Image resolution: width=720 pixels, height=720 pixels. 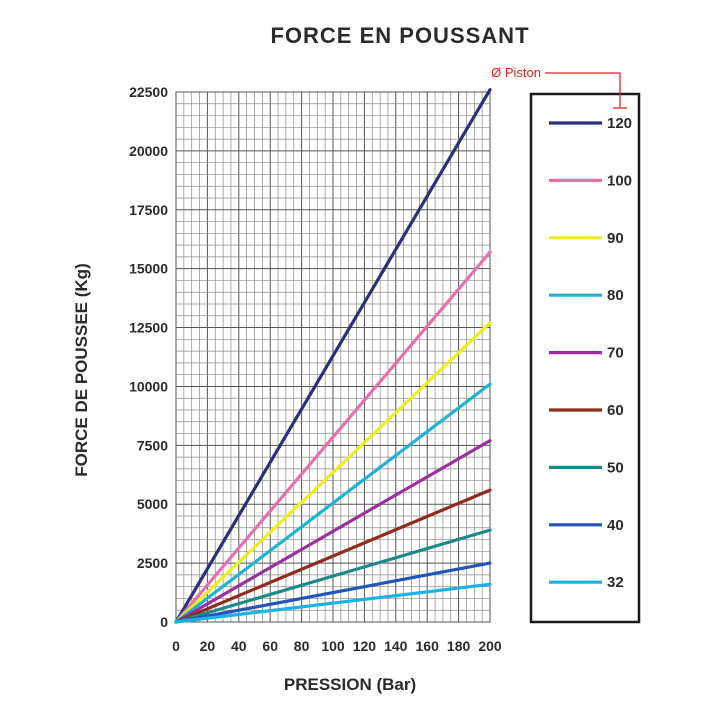 I want to click on legend: 120 100 90 80 70 60 50 40 32, so click(x=590, y=353).